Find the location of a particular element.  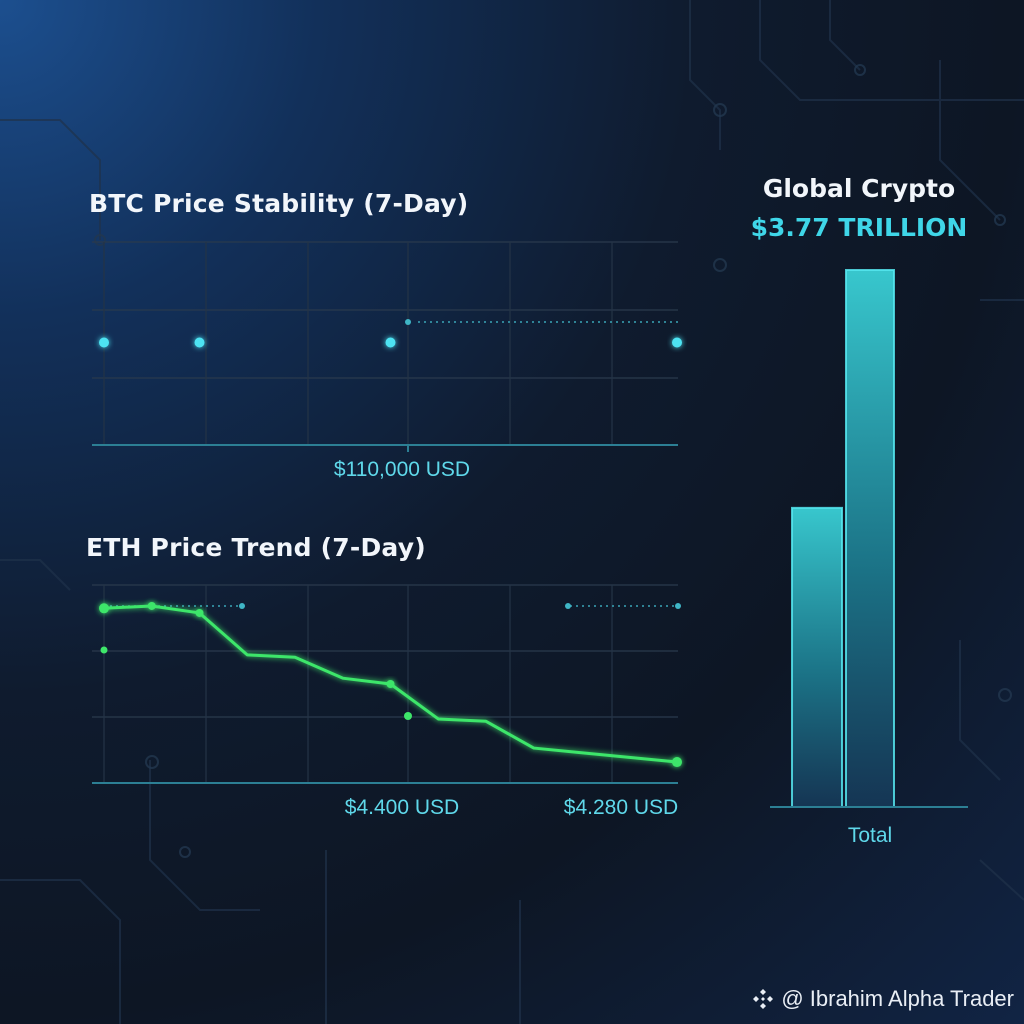

eth-series is located at coordinates (390, 684).